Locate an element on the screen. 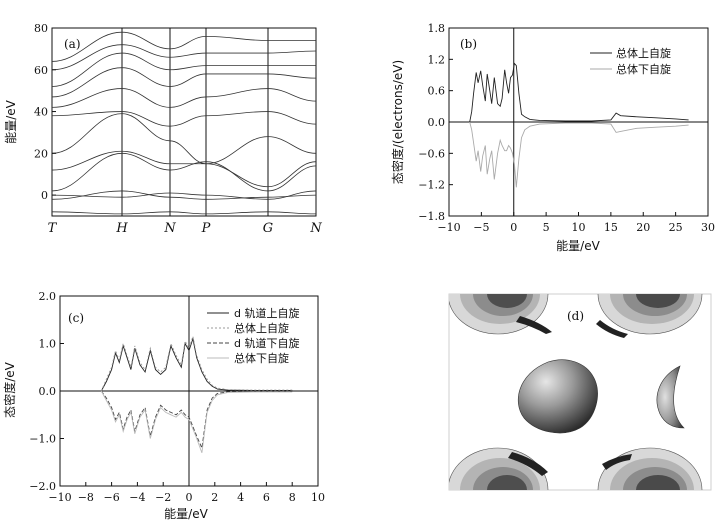 The image size is (720, 524). y-tick-label: −1.2 is located at coordinates (431, 185).